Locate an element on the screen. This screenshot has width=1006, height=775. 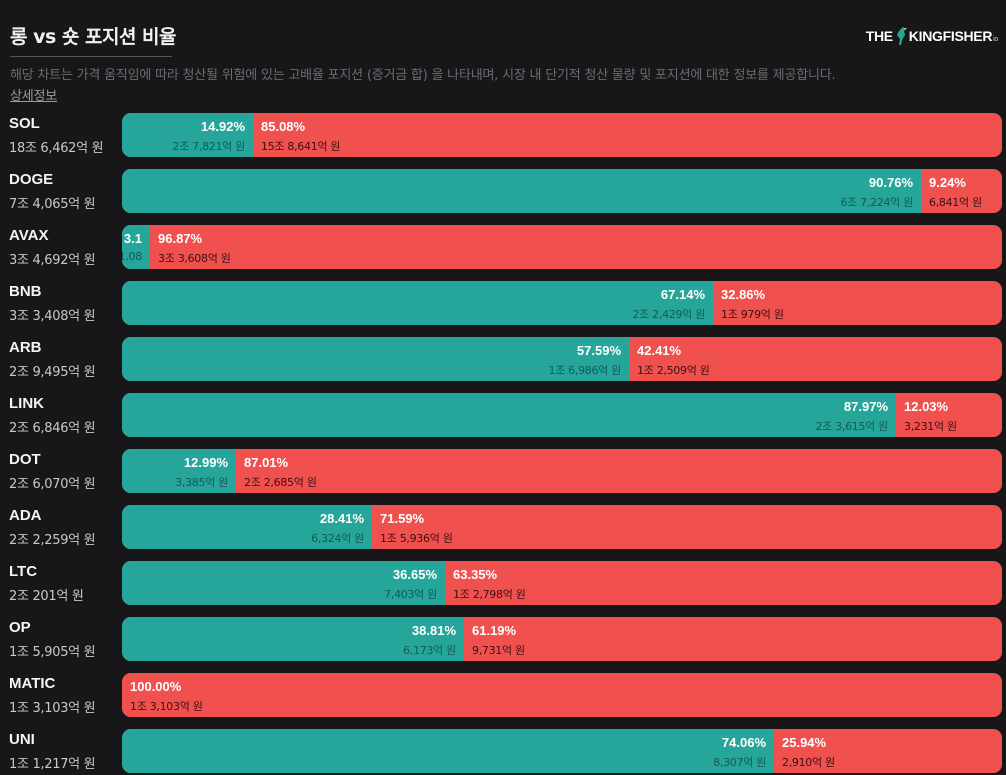
long-amount-label: 6조 7,224억 원 is located at coordinates (876, 202).